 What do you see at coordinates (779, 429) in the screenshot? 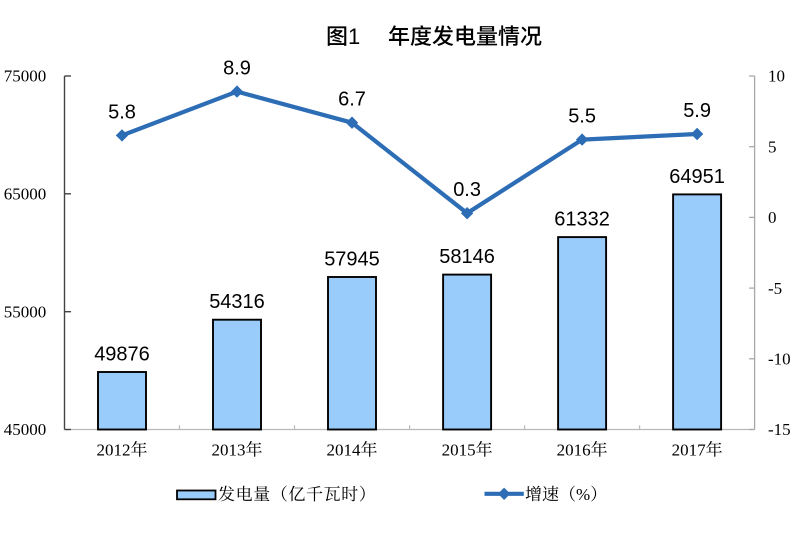
I see `svg-text: -15` at bounding box center [779, 429].